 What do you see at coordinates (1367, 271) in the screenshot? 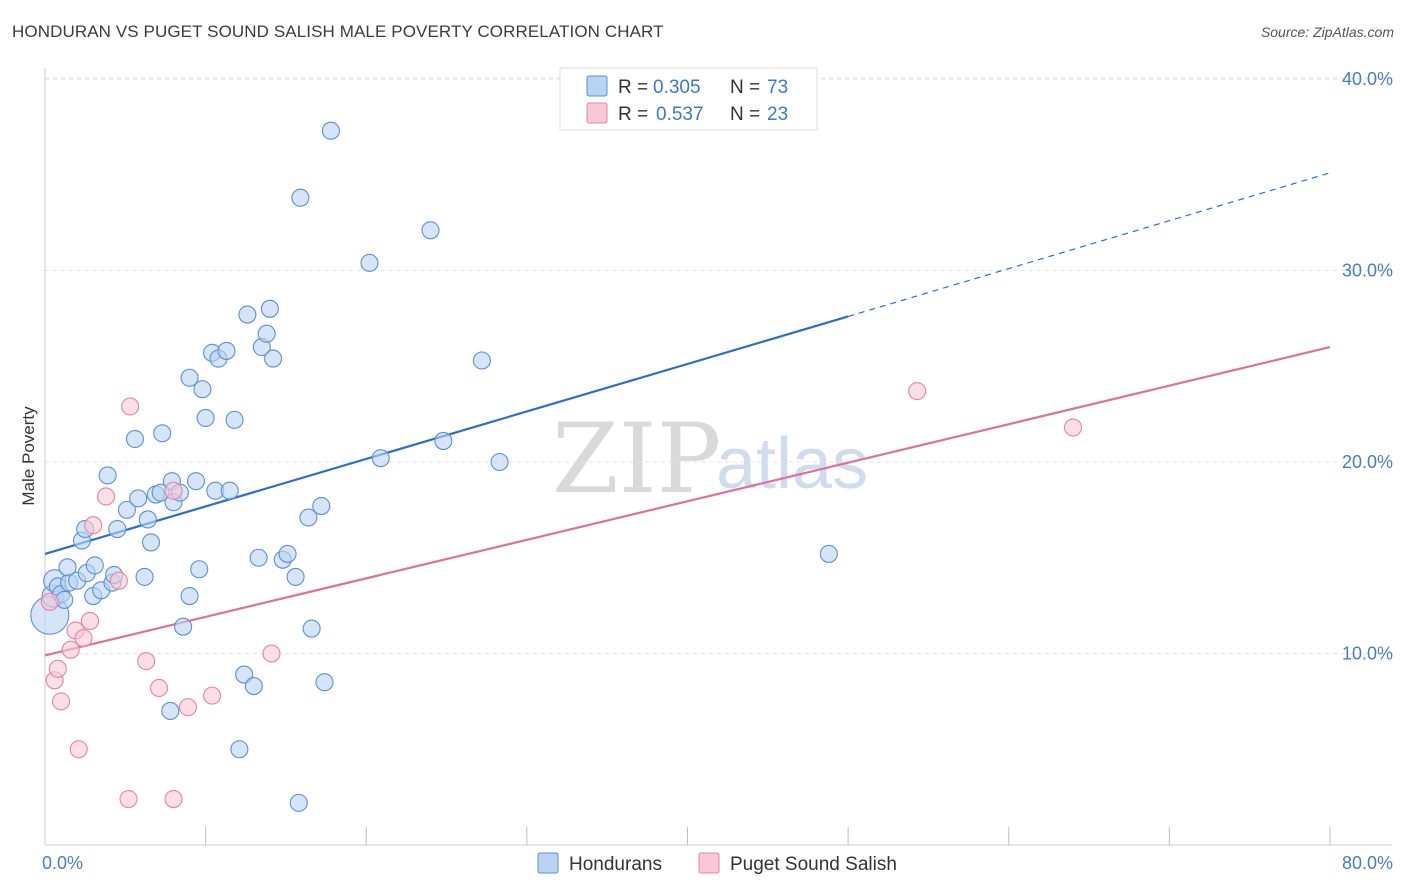
I see `y-tick-label-30: 30.0%` at bounding box center [1367, 271].